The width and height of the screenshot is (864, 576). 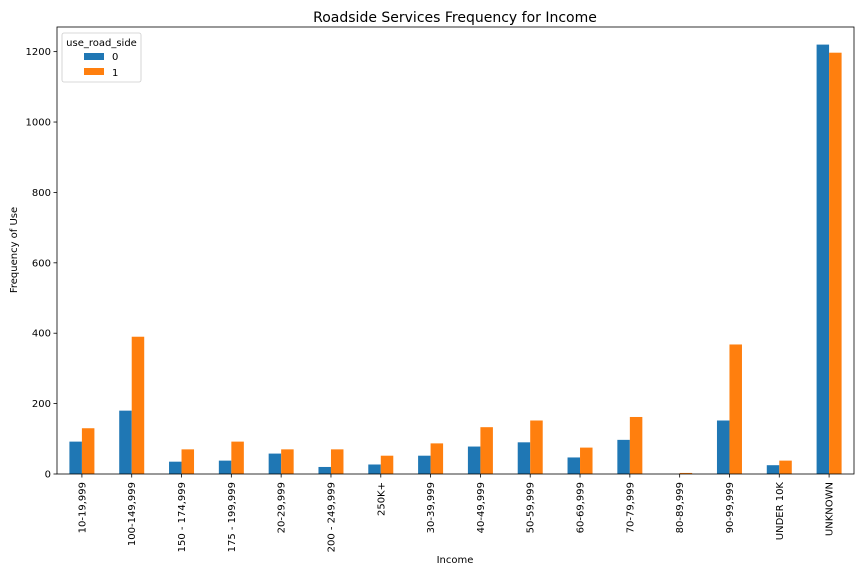 I want to click on y-tick-label: 600, so click(x=41, y=263).